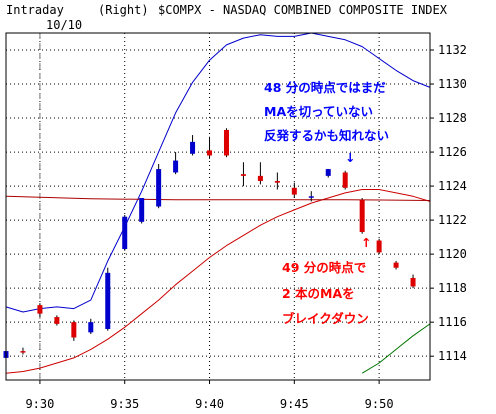 The image size is (496, 414). Describe the element at coordinates (452, 50) in the screenshot. I see `y-tick-label: 1132` at that location.